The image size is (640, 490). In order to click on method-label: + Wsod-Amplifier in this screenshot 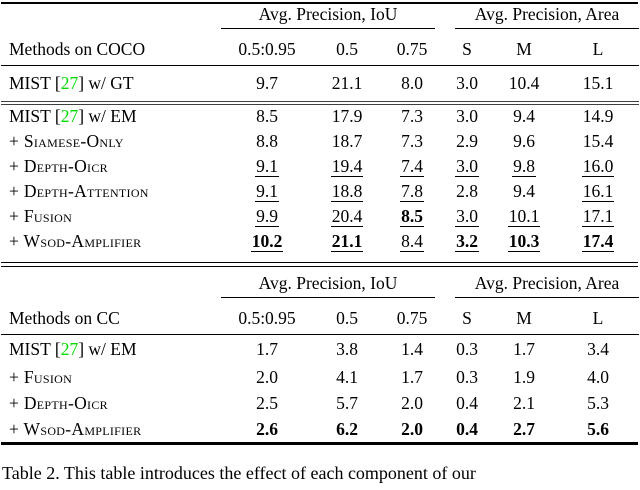, I will do `click(75, 428)`.